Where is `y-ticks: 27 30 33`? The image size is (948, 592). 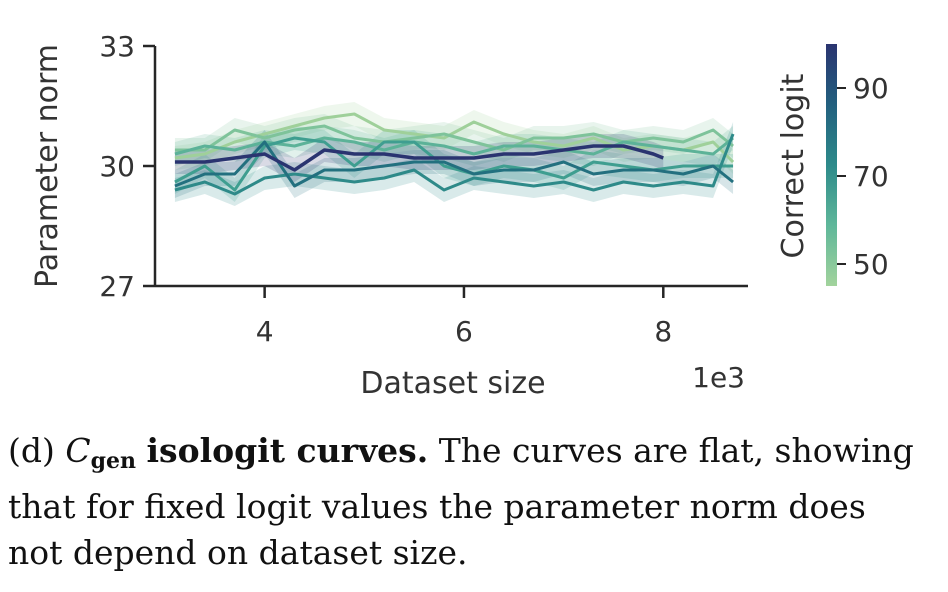
y-ticks: 27 30 33 is located at coordinates (127, 166).